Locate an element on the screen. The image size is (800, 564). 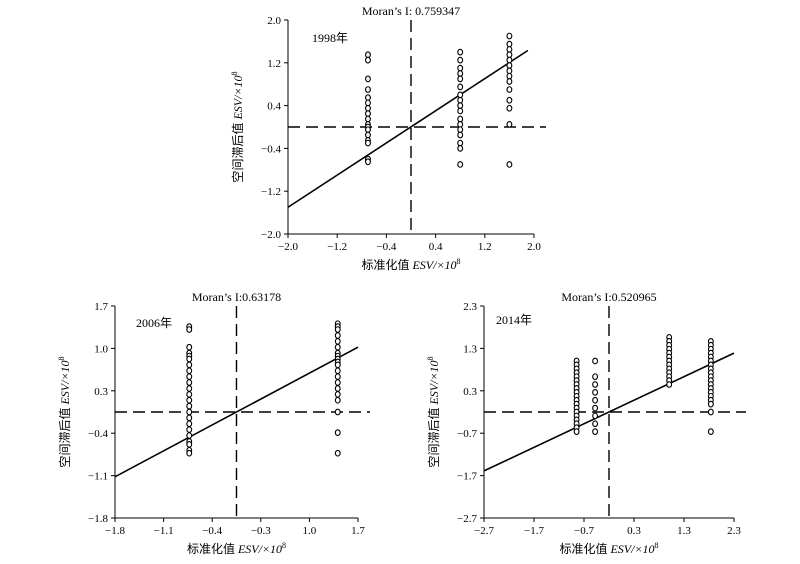
y-tick-label: −1.2 is located at coordinates (271, 192).